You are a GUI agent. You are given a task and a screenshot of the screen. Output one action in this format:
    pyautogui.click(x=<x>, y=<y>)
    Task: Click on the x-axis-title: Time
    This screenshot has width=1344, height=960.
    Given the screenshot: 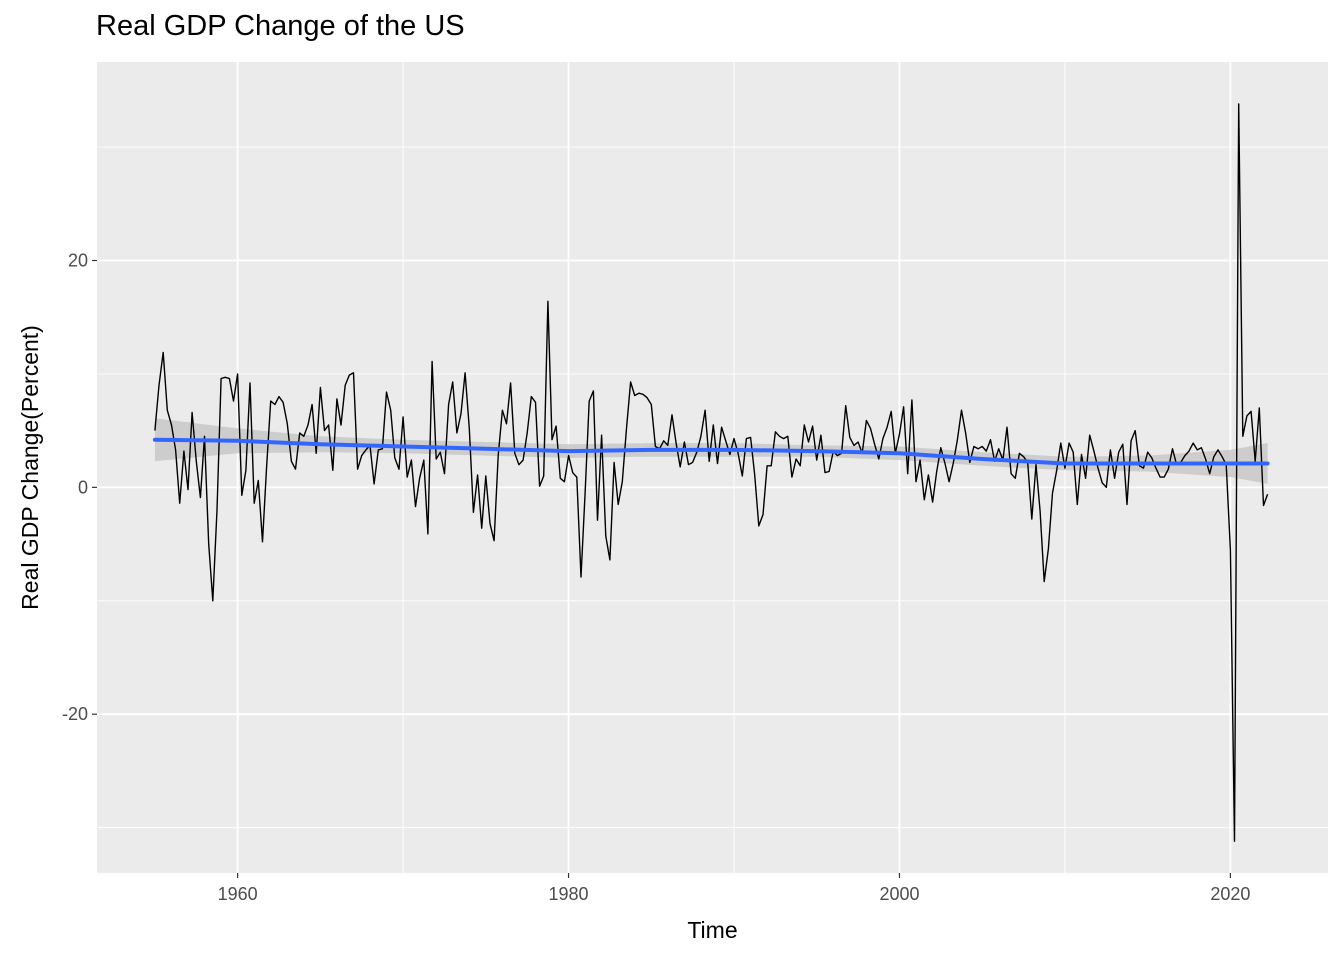 What is the action you would take?
    pyautogui.click(x=712, y=930)
    